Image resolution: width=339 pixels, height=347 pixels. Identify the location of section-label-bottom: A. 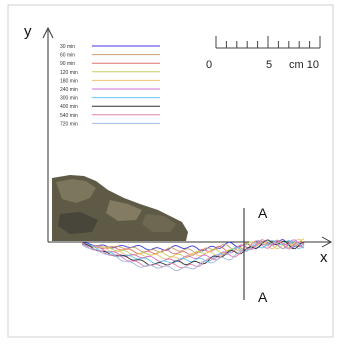
(263, 297).